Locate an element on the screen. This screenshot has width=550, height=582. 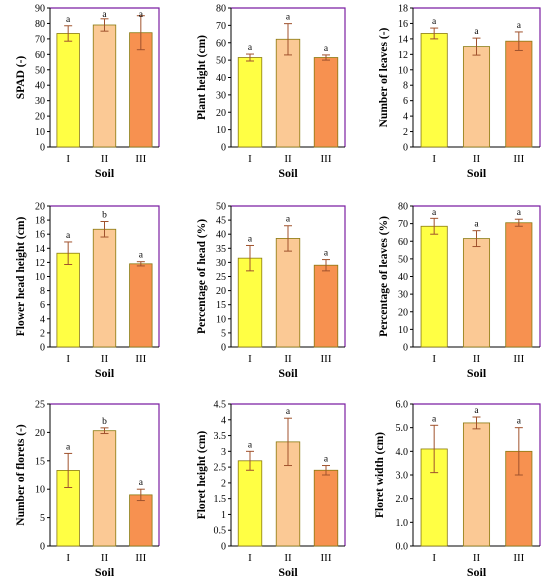
y-tick-label: 14 is located at coordinates (40, 249).